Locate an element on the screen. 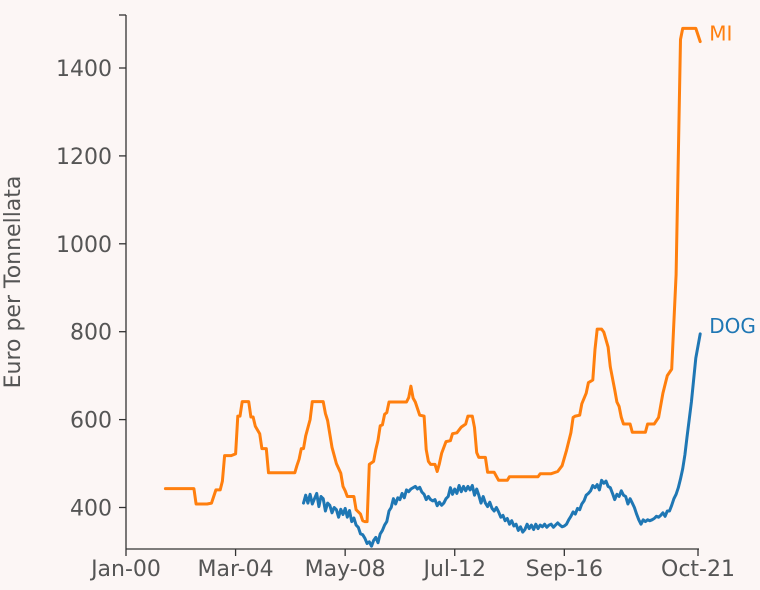 The height and width of the screenshot is (590, 760). x-tick-label: Jul-12 is located at coordinates (453, 569).